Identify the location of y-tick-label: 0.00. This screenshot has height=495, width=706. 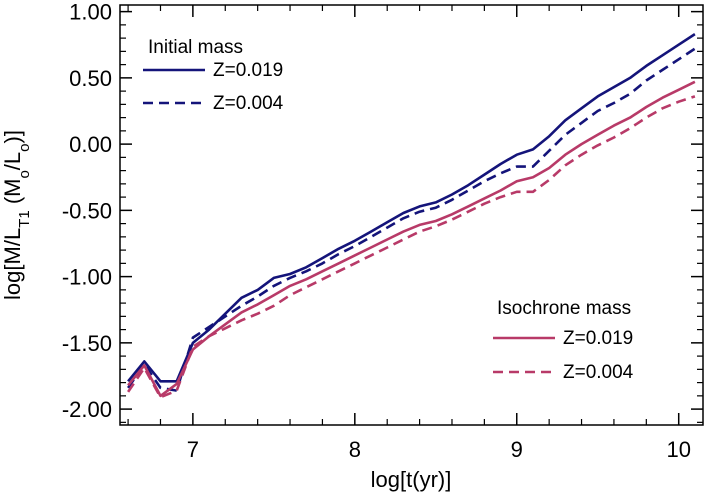
(90, 144).